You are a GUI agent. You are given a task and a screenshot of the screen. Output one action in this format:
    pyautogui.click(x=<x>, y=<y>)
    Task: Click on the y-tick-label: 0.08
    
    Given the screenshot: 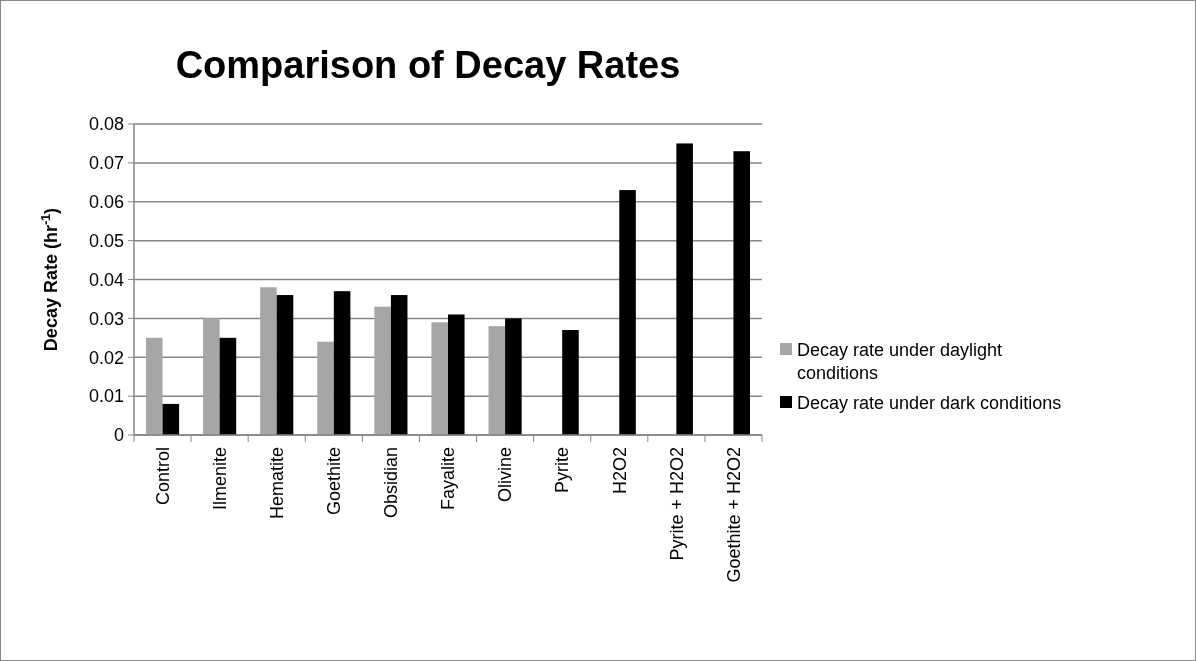 What is the action you would take?
    pyautogui.click(x=106, y=124)
    